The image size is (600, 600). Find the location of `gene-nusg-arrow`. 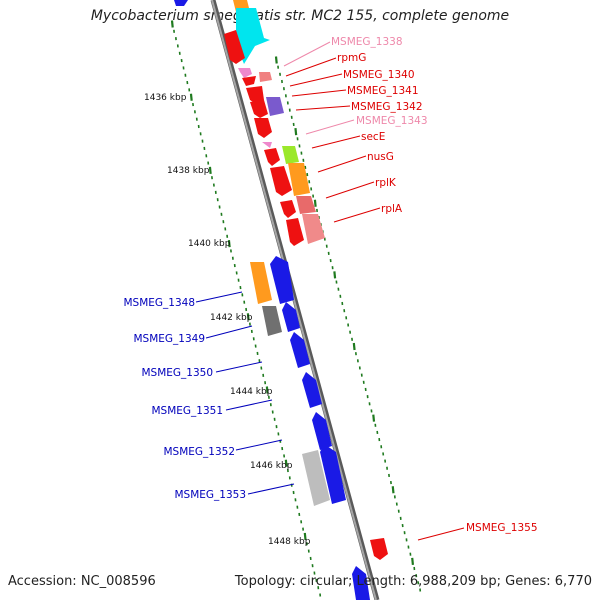

gene-nusg-arrow is located at coordinates (281, 181).